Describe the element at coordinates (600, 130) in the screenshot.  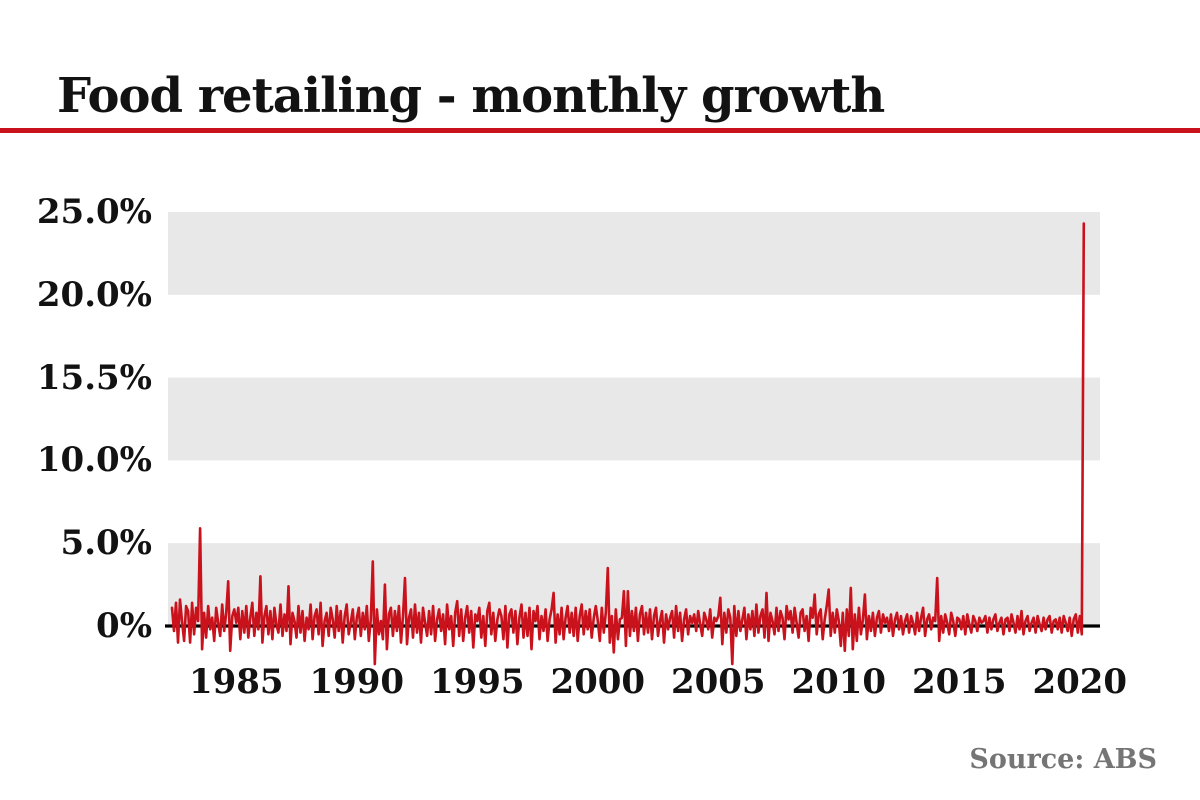
I see `red-divider-rule` at that location.